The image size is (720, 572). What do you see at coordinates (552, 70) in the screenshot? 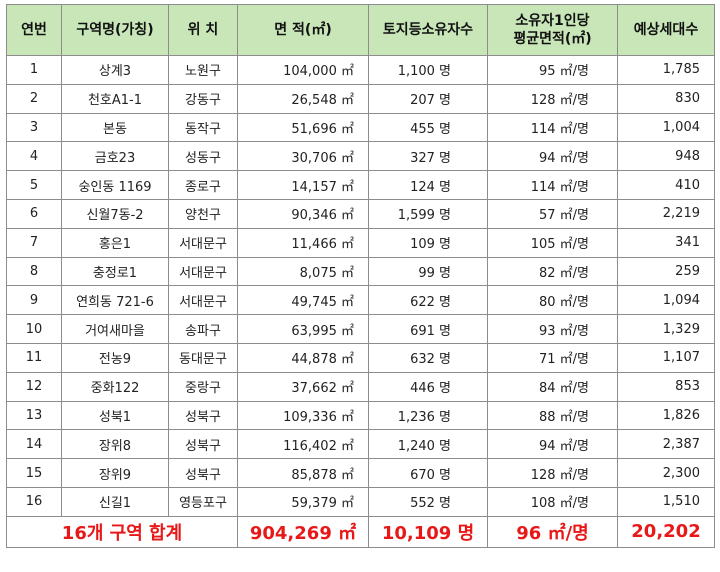
I see `cell-area-per-owner: 95 ㎡/명` at bounding box center [552, 70].